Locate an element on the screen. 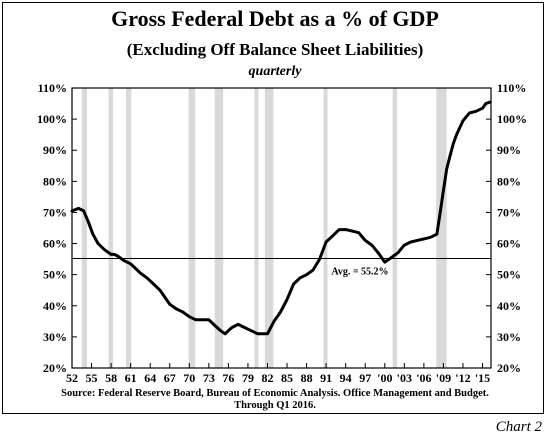  x-tick-label: 76 is located at coordinates (228, 378).